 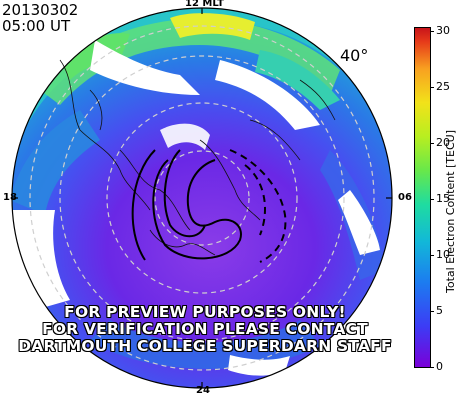 I want to click on watermark-line-3: DARTMOUTH COLLEGE SUPERDARN STAFF, so click(x=205, y=346).